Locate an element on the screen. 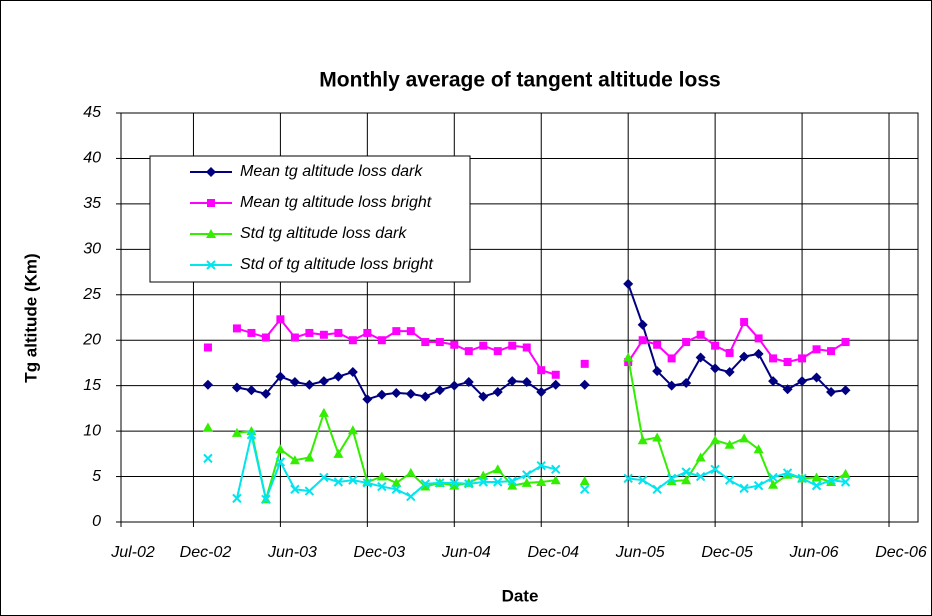 Image resolution: width=932 pixels, height=616 pixels. y-tick-label: 25 is located at coordinates (91, 294).